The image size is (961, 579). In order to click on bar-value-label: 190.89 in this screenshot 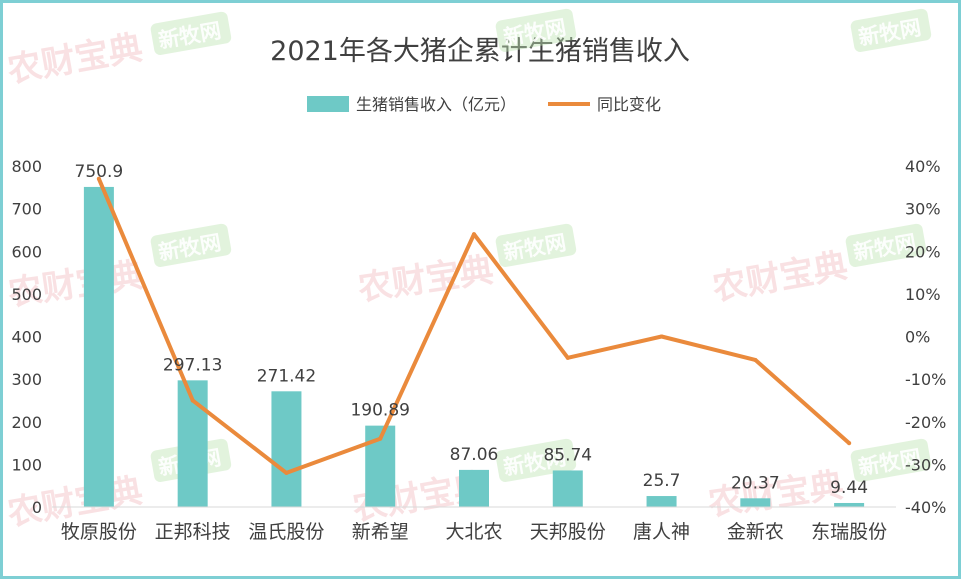, I will do `click(379, 411)`.